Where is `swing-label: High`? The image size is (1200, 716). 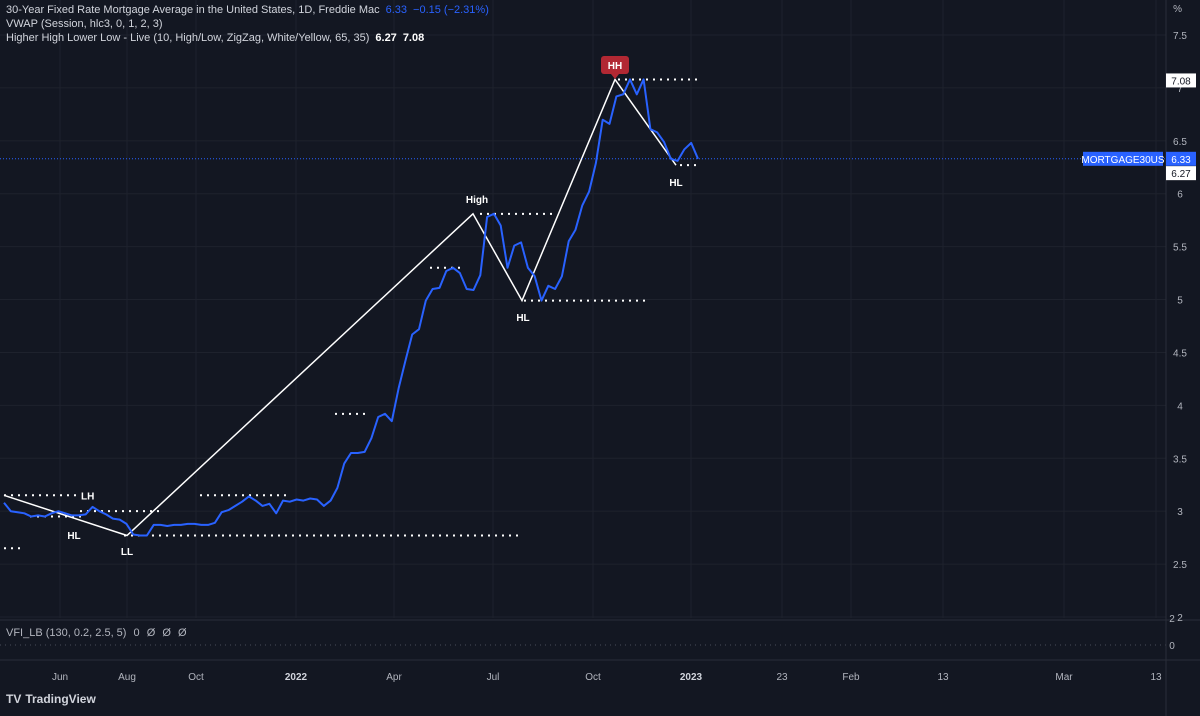 swing-label: High is located at coordinates (477, 200).